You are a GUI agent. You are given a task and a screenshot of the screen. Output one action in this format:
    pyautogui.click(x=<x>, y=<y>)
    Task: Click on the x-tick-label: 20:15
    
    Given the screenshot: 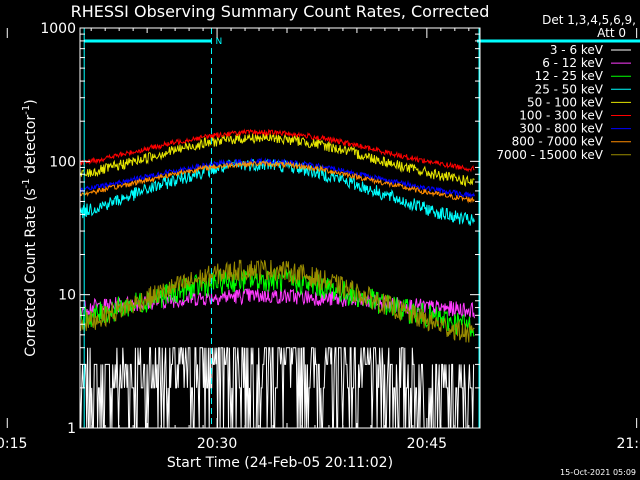 What is the action you would take?
    pyautogui.click(x=13, y=444)
    